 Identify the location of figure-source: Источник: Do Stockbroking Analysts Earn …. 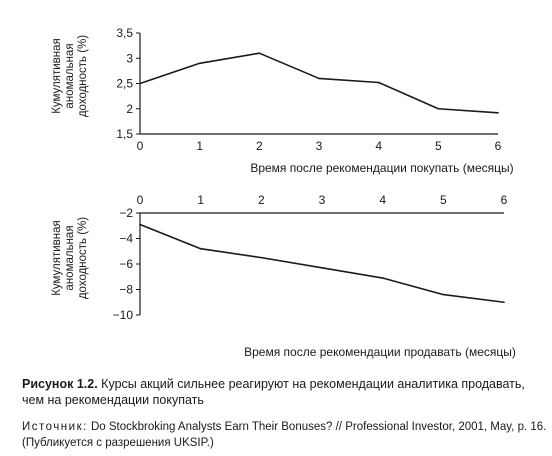
(284, 435).